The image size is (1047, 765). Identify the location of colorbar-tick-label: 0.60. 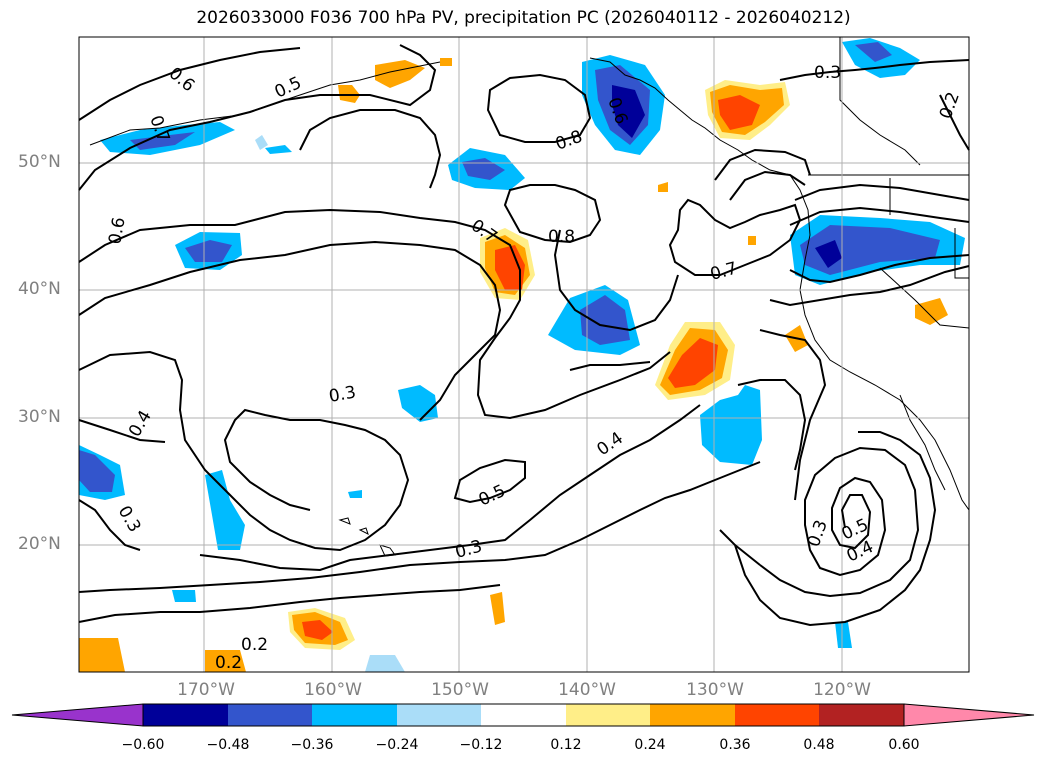
(904, 745).